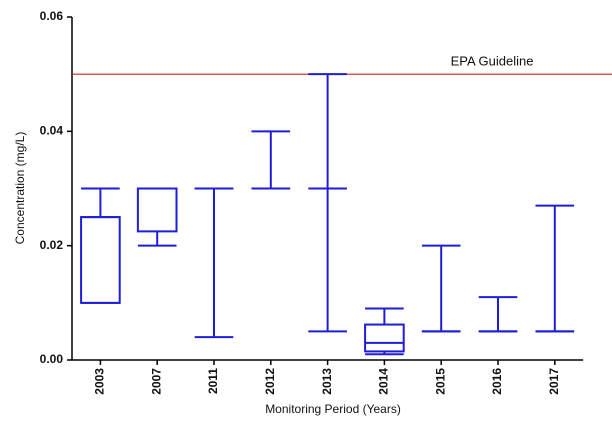 This screenshot has height=422, width=612. I want to click on x-tick-label: 2007, so click(156, 381).